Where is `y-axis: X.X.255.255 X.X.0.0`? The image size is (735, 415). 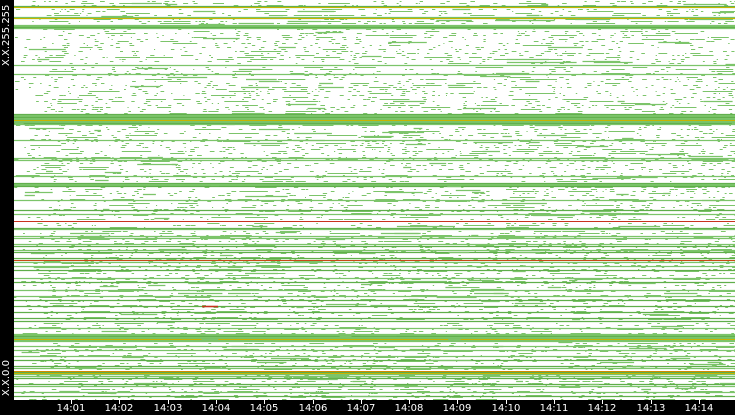
y-axis: X.X.255.255 X.X.0.0 is located at coordinates (7, 200).